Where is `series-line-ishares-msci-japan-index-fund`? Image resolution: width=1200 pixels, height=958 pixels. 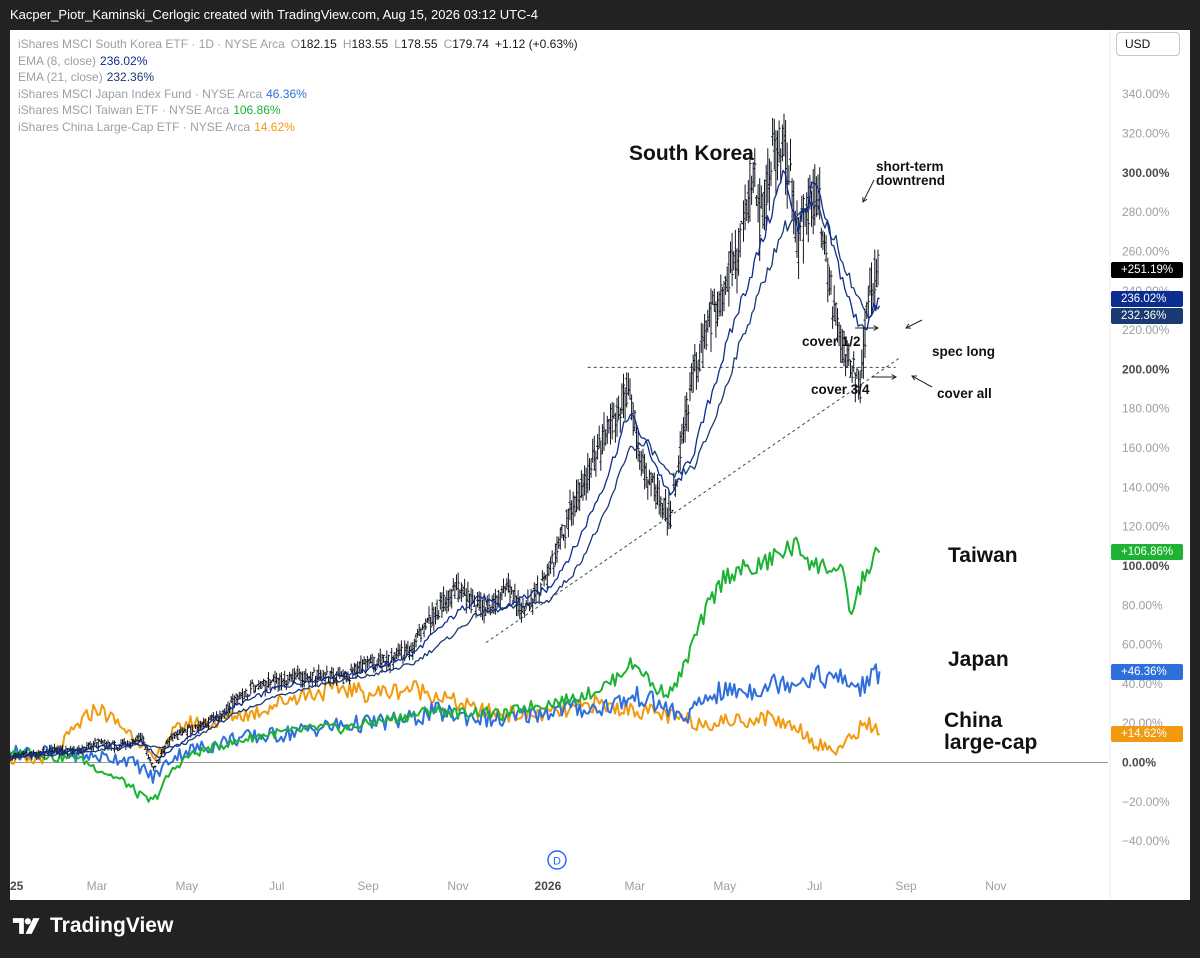 series-line-ishares-msci-japan-index-fund is located at coordinates (445, 723).